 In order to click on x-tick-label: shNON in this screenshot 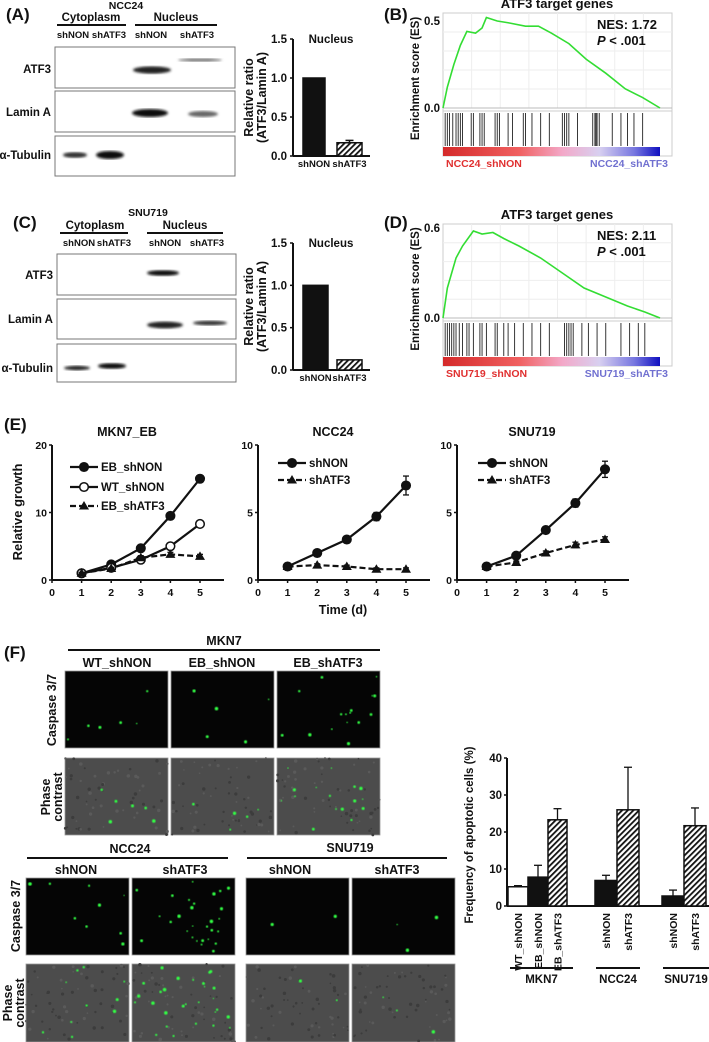, I will do `click(314, 164)`.